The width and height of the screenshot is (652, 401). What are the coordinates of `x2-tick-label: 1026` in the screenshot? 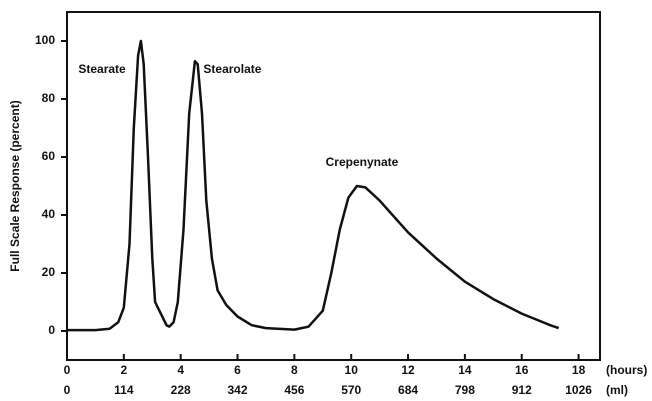 It's located at (578, 390).